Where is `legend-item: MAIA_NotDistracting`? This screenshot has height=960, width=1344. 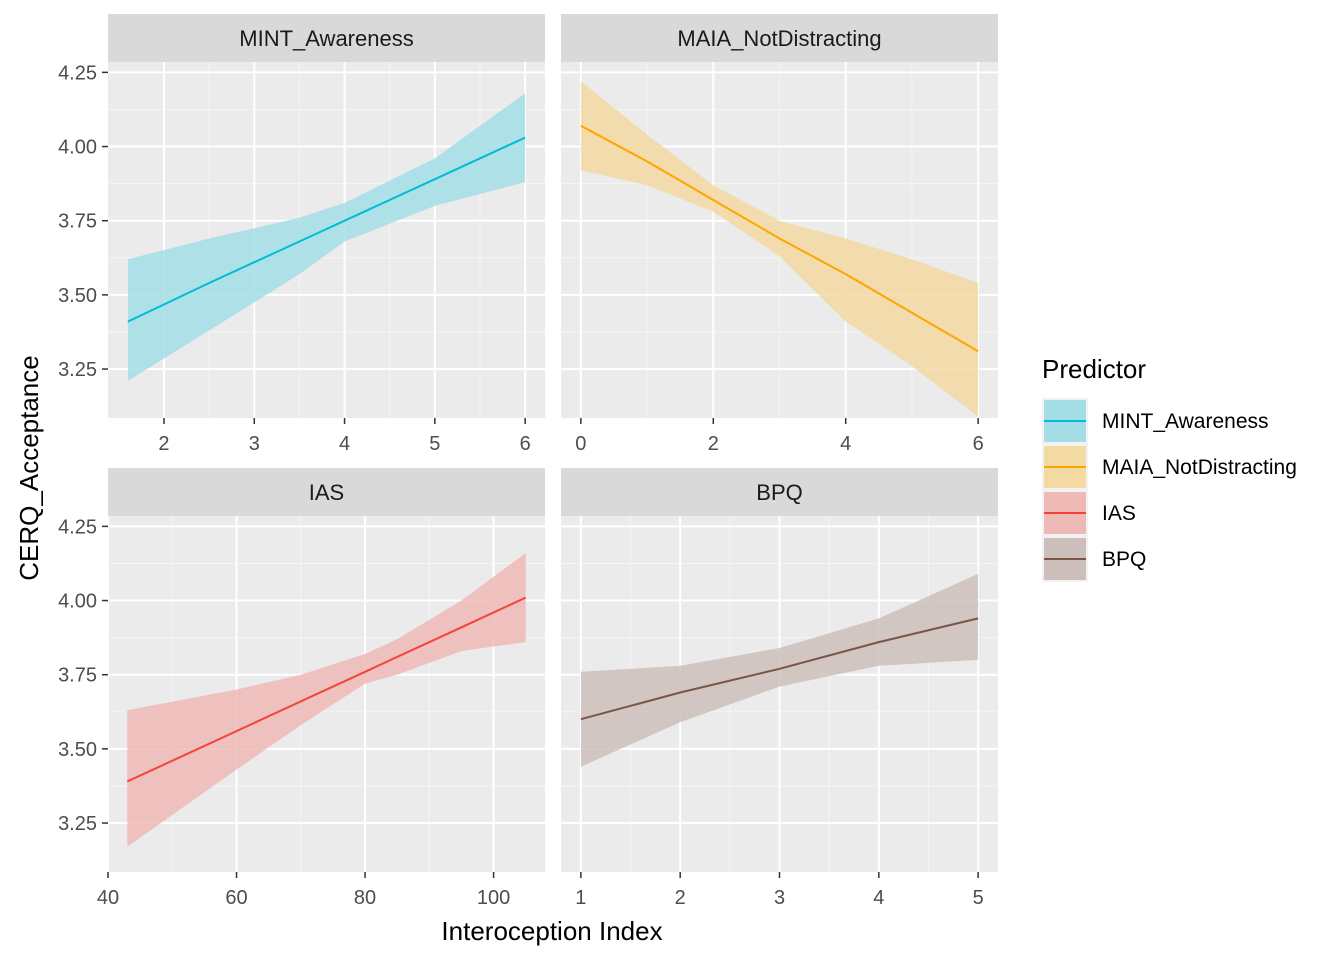
legend-item: MAIA_NotDistracting is located at coordinates (1169, 467).